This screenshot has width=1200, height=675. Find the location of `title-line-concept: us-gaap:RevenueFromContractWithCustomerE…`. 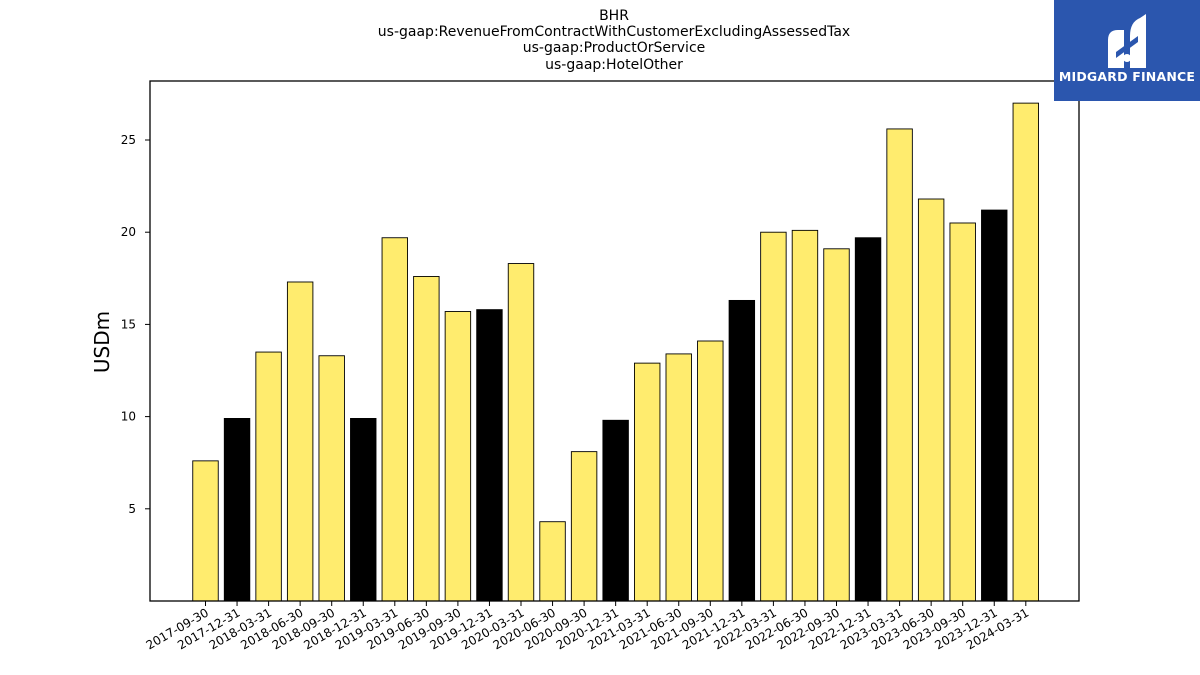

title-line-concept: us-gaap:RevenueFromContractWithCustomerE… is located at coordinates (614, 32).